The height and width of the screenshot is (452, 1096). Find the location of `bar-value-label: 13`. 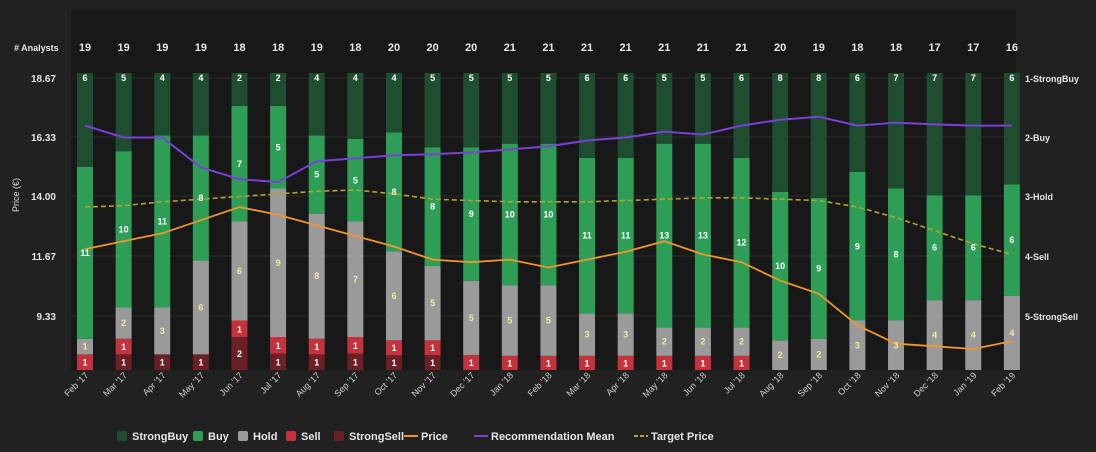

bar-value-label: 13 is located at coordinates (664, 236).